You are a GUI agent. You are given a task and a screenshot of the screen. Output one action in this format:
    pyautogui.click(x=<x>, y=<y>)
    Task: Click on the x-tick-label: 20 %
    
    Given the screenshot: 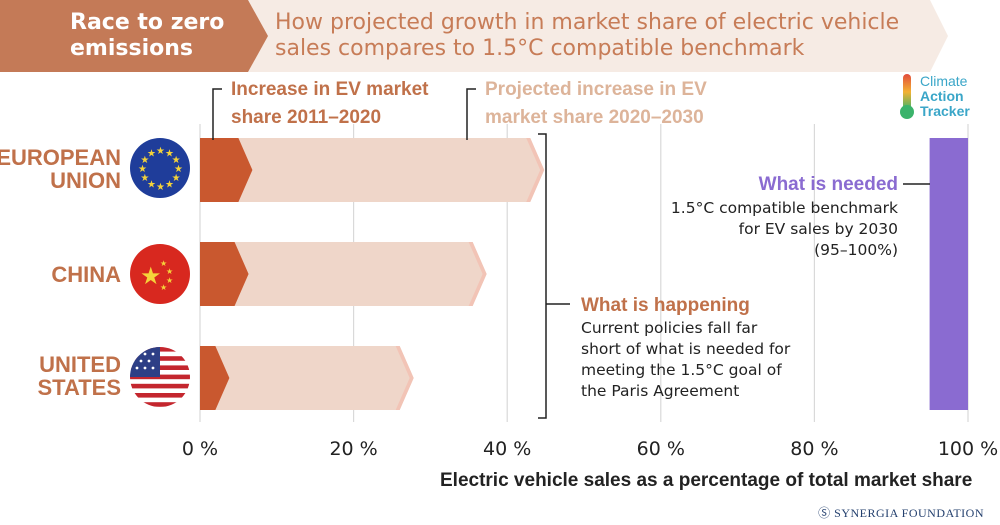 What is the action you would take?
    pyautogui.click(x=353, y=449)
    